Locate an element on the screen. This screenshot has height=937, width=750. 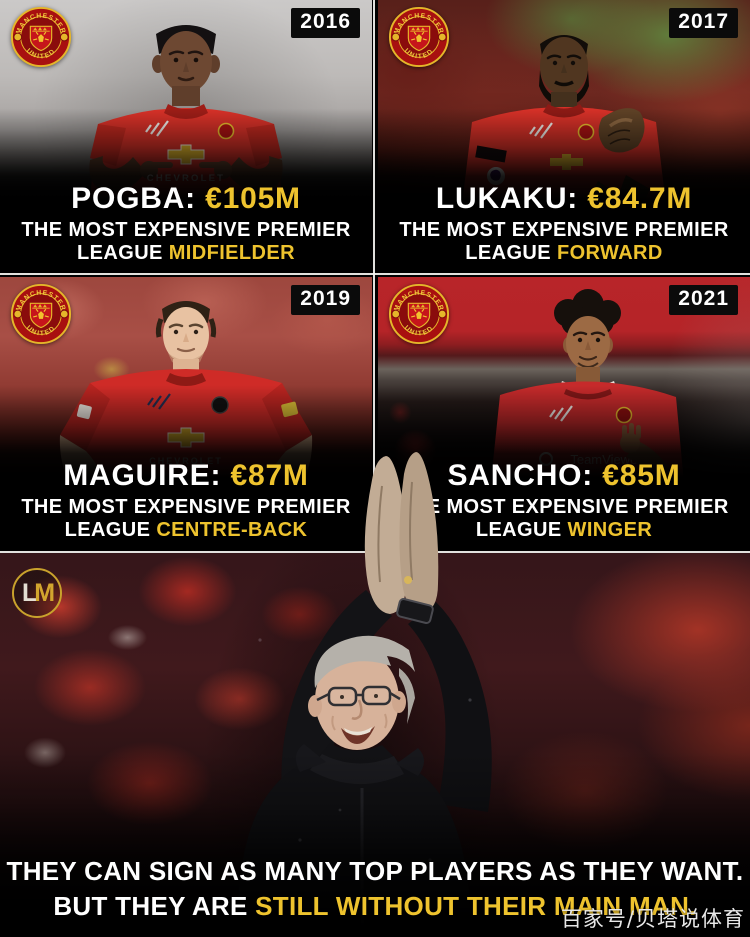
desc-role: WINGER is located at coordinates (610, 529).